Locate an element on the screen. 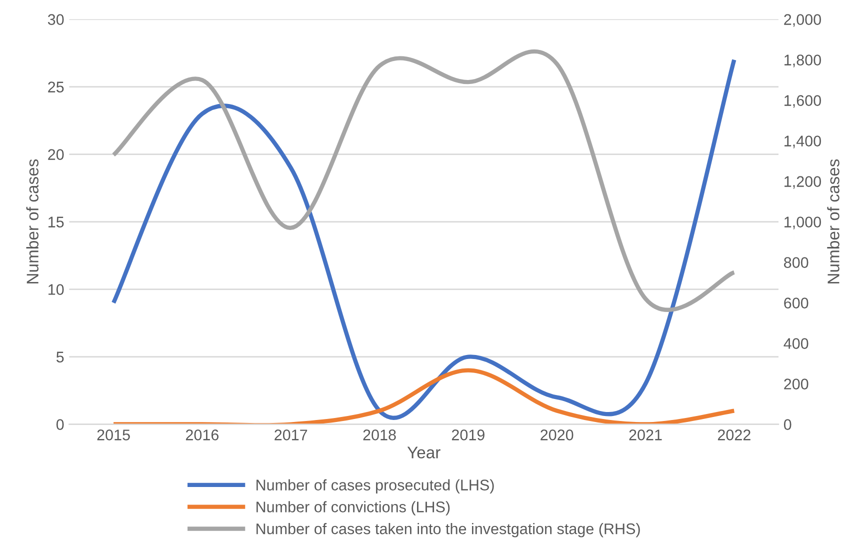 Image resolution: width=865 pixels, height=551 pixels. y2-tick-label: 0 is located at coordinates (788, 424).